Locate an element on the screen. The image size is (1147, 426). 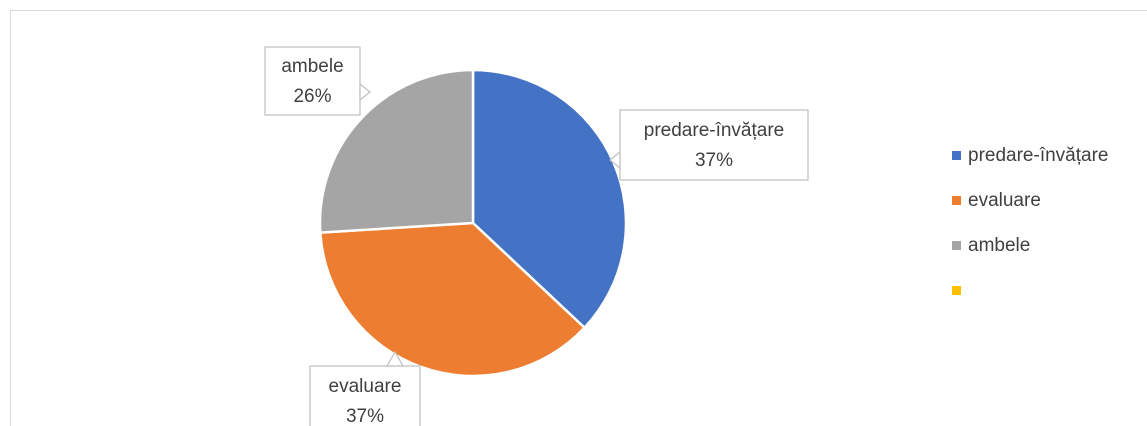
data-label: predare-învățare 37% is located at coordinates (709, 145).